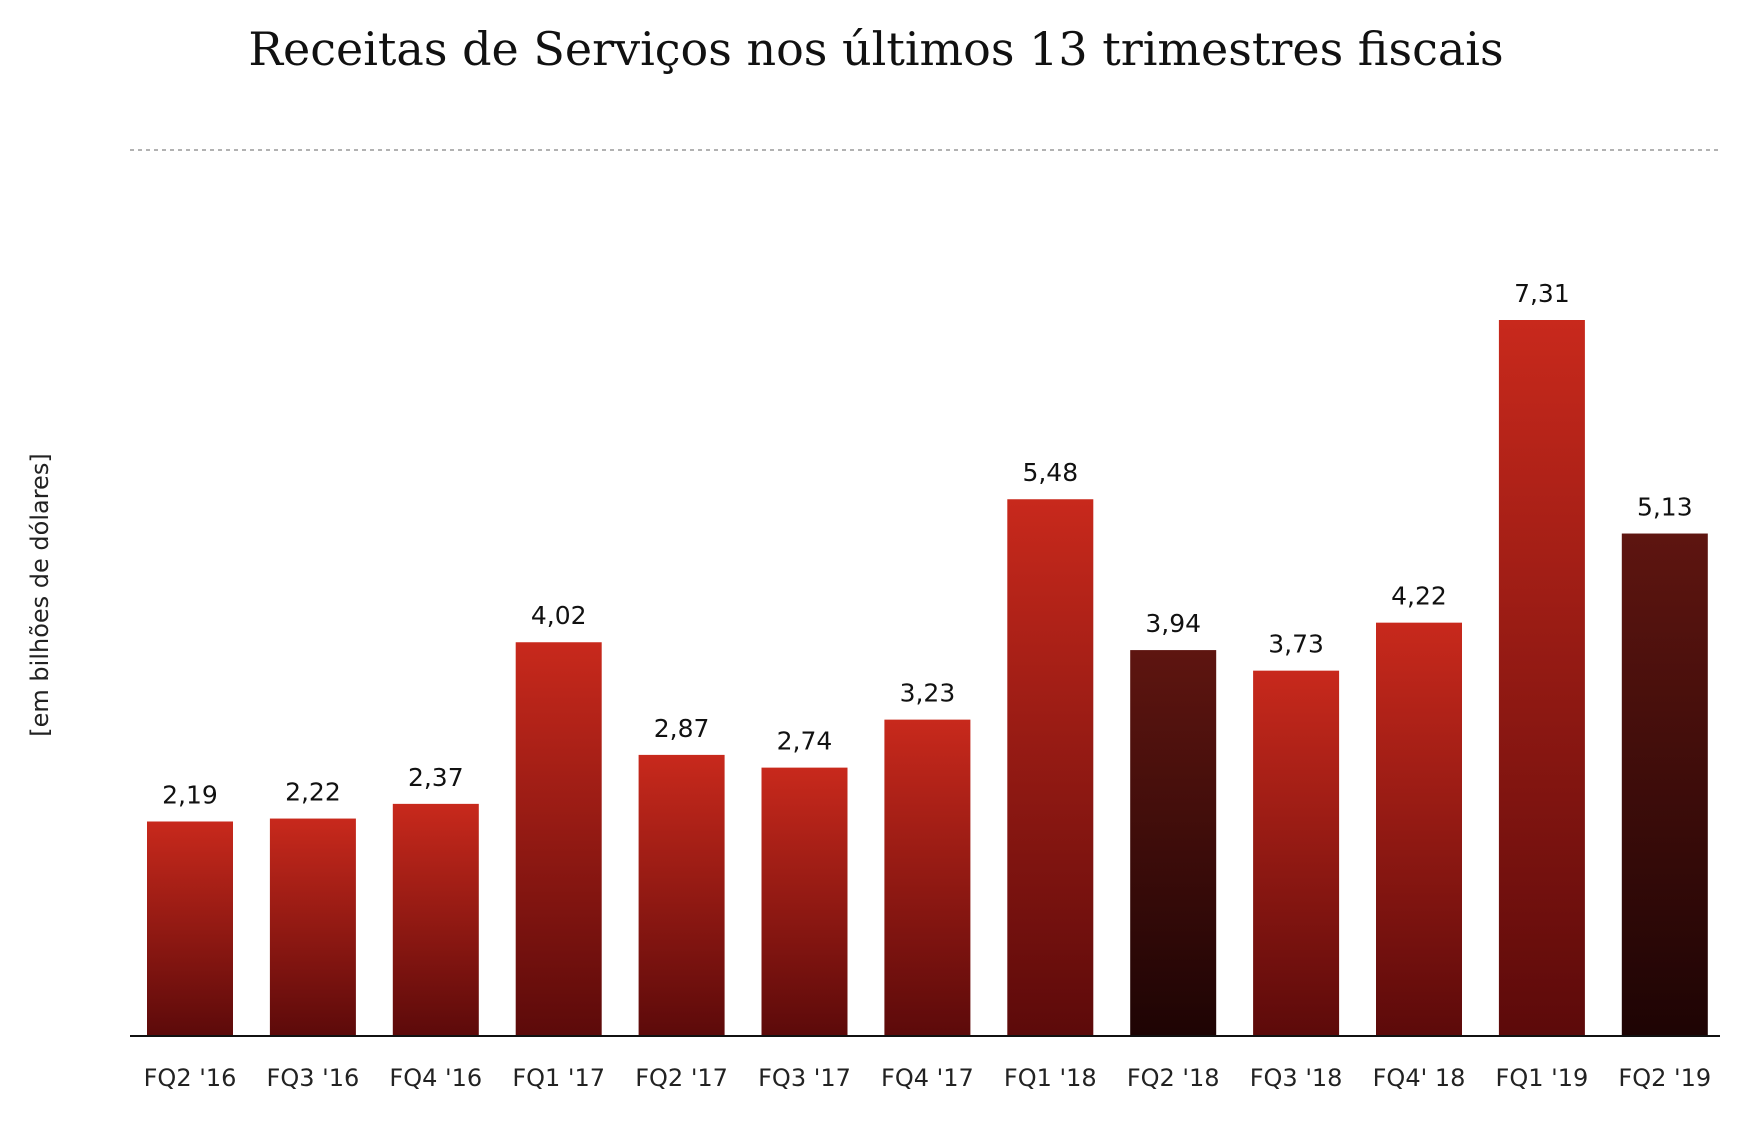 The image size is (1752, 1128). What do you see at coordinates (558, 1078) in the screenshot?
I see `x-tick-label: FQ1 '17` at bounding box center [558, 1078].